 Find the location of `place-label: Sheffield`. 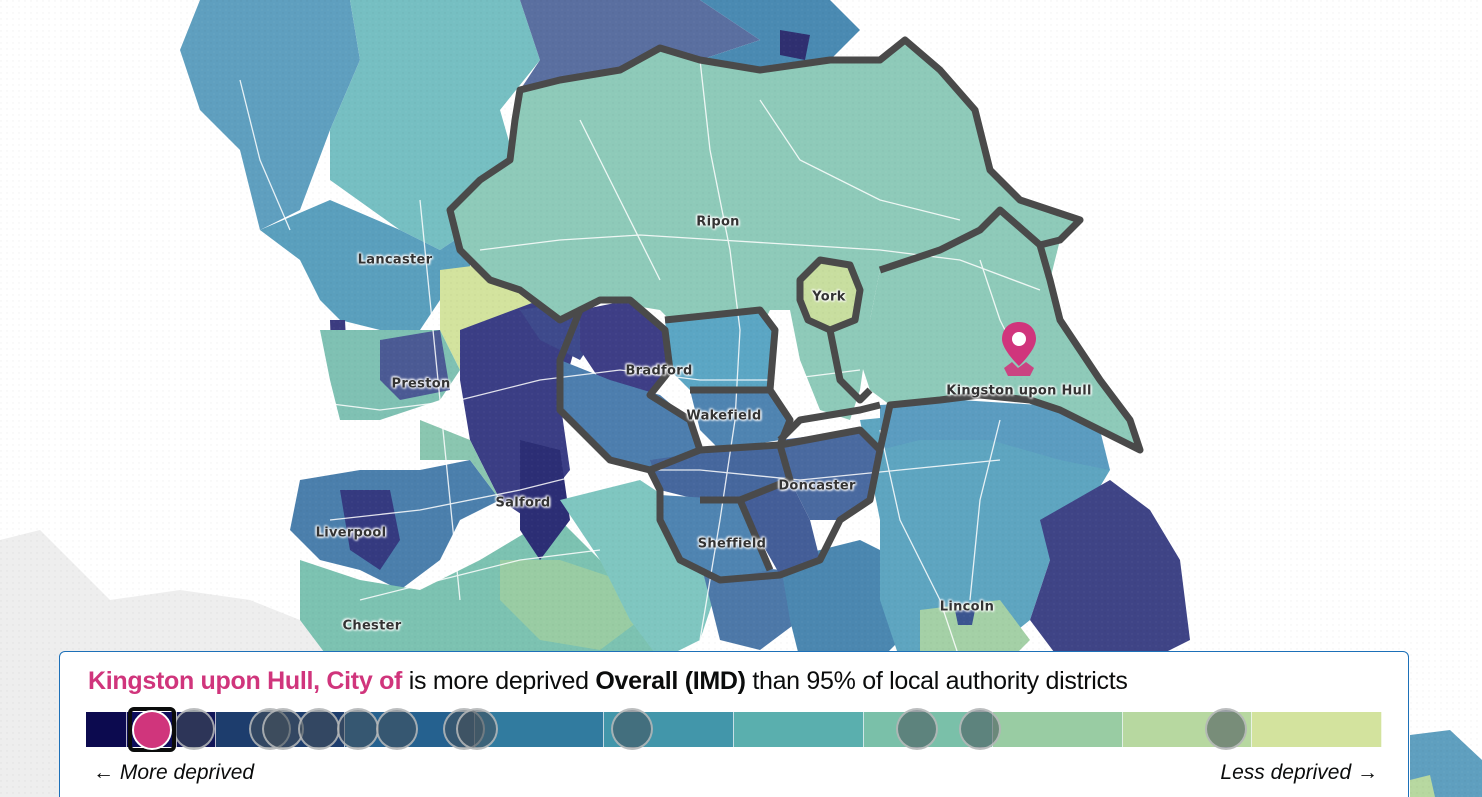

place-label: Sheffield is located at coordinates (732, 544).